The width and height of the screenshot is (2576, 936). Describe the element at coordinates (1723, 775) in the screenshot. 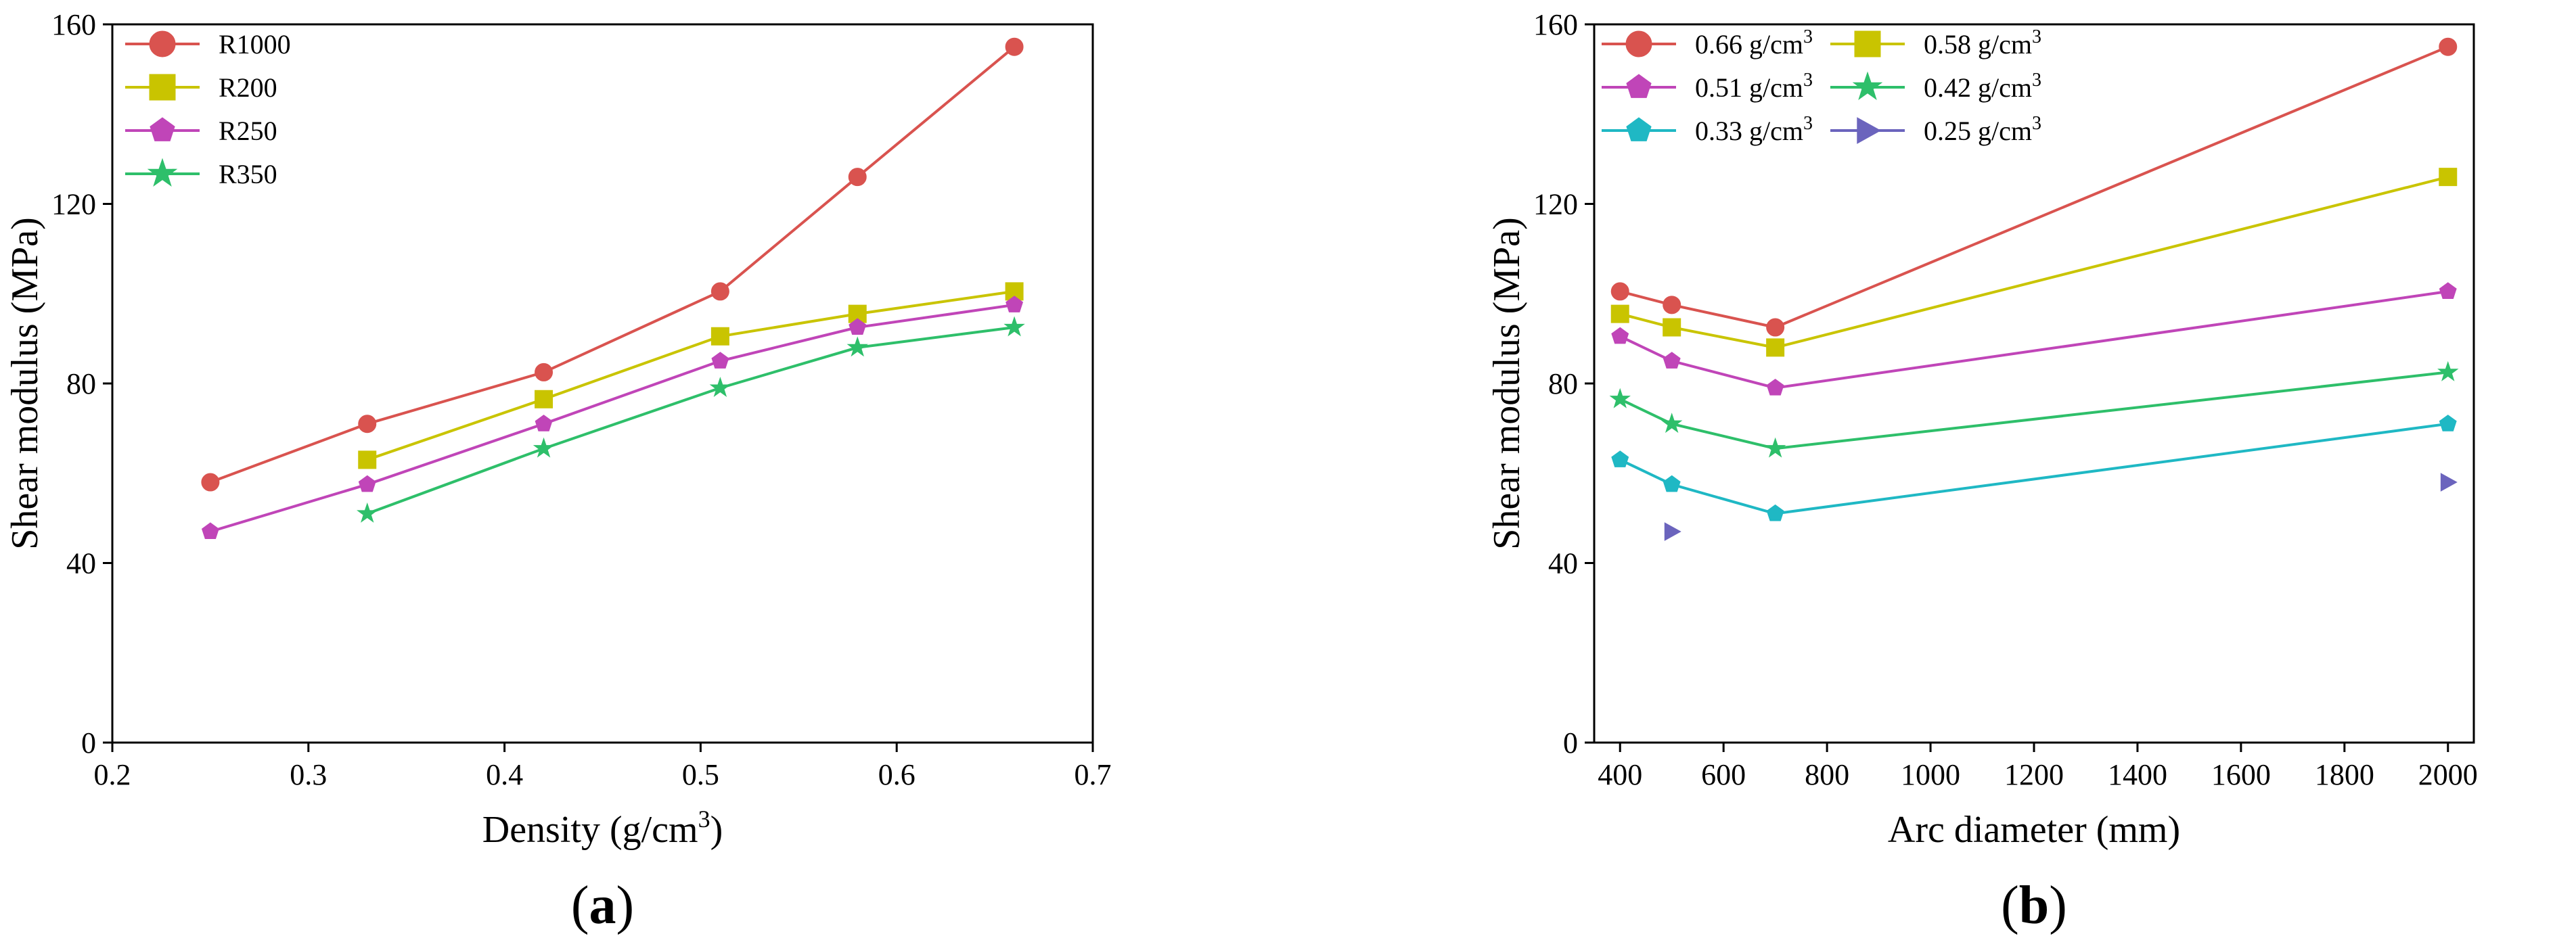

I see `x-tick-label-b-1: 600` at that location.